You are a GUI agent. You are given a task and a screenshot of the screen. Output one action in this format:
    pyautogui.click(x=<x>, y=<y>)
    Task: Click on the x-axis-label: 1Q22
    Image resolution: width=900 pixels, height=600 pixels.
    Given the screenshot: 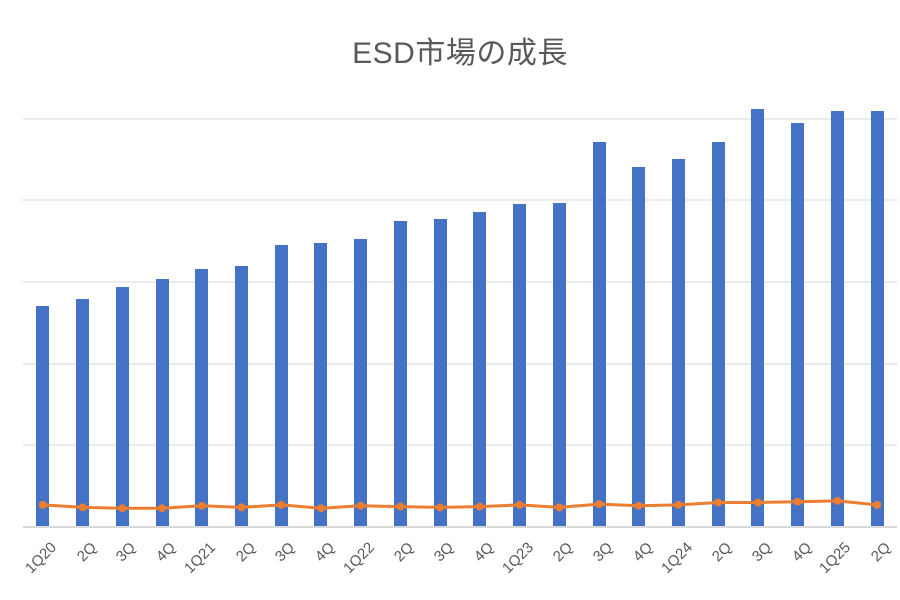 What is the action you would take?
    pyautogui.click(x=358, y=558)
    